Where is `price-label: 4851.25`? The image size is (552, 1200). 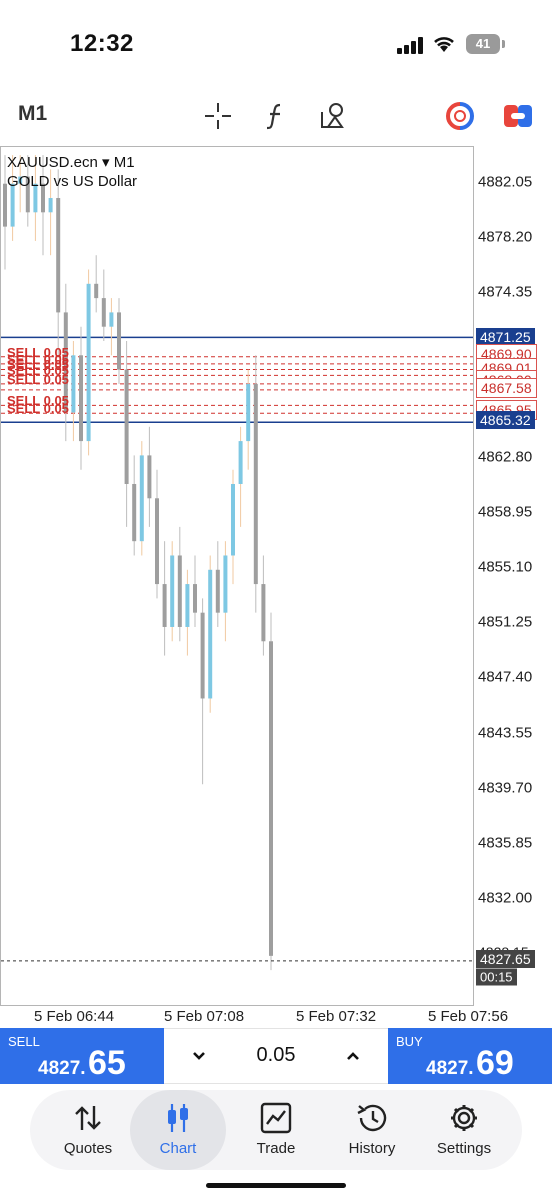 price-label: 4851.25 is located at coordinates (505, 622).